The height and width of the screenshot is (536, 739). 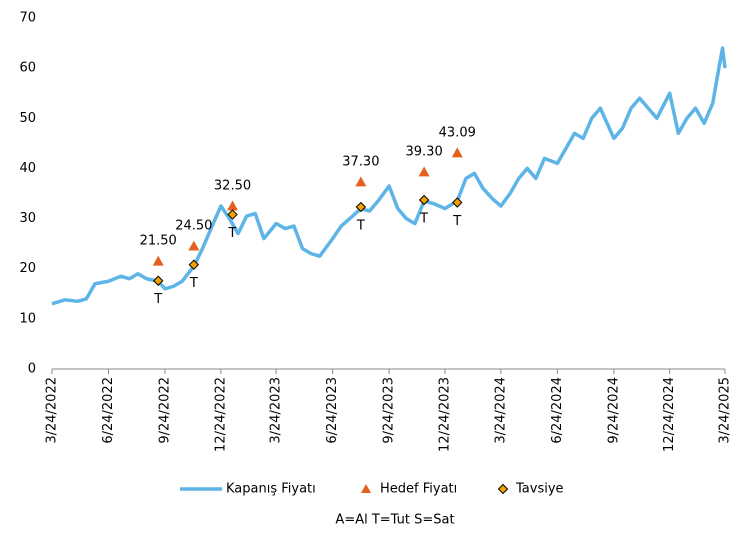 What do you see at coordinates (725, 410) in the screenshot?
I see `x-tick-label: 3/24/2025` at bounding box center [725, 410].